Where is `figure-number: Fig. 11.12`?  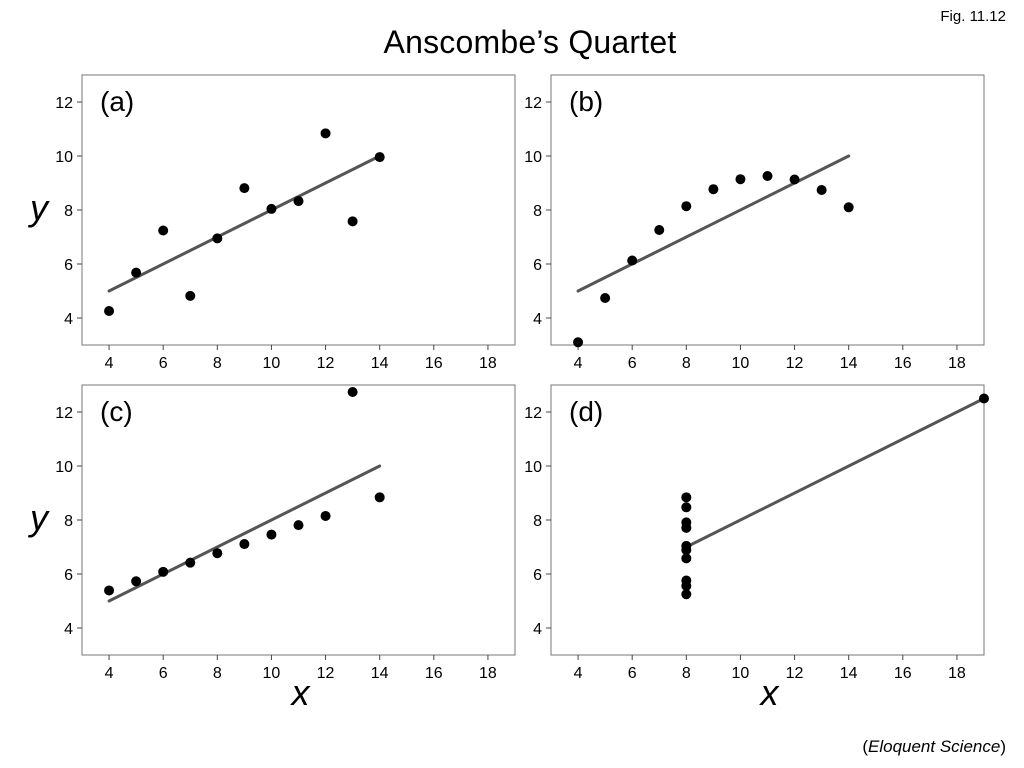 figure-number: Fig. 11.12 is located at coordinates (973, 16).